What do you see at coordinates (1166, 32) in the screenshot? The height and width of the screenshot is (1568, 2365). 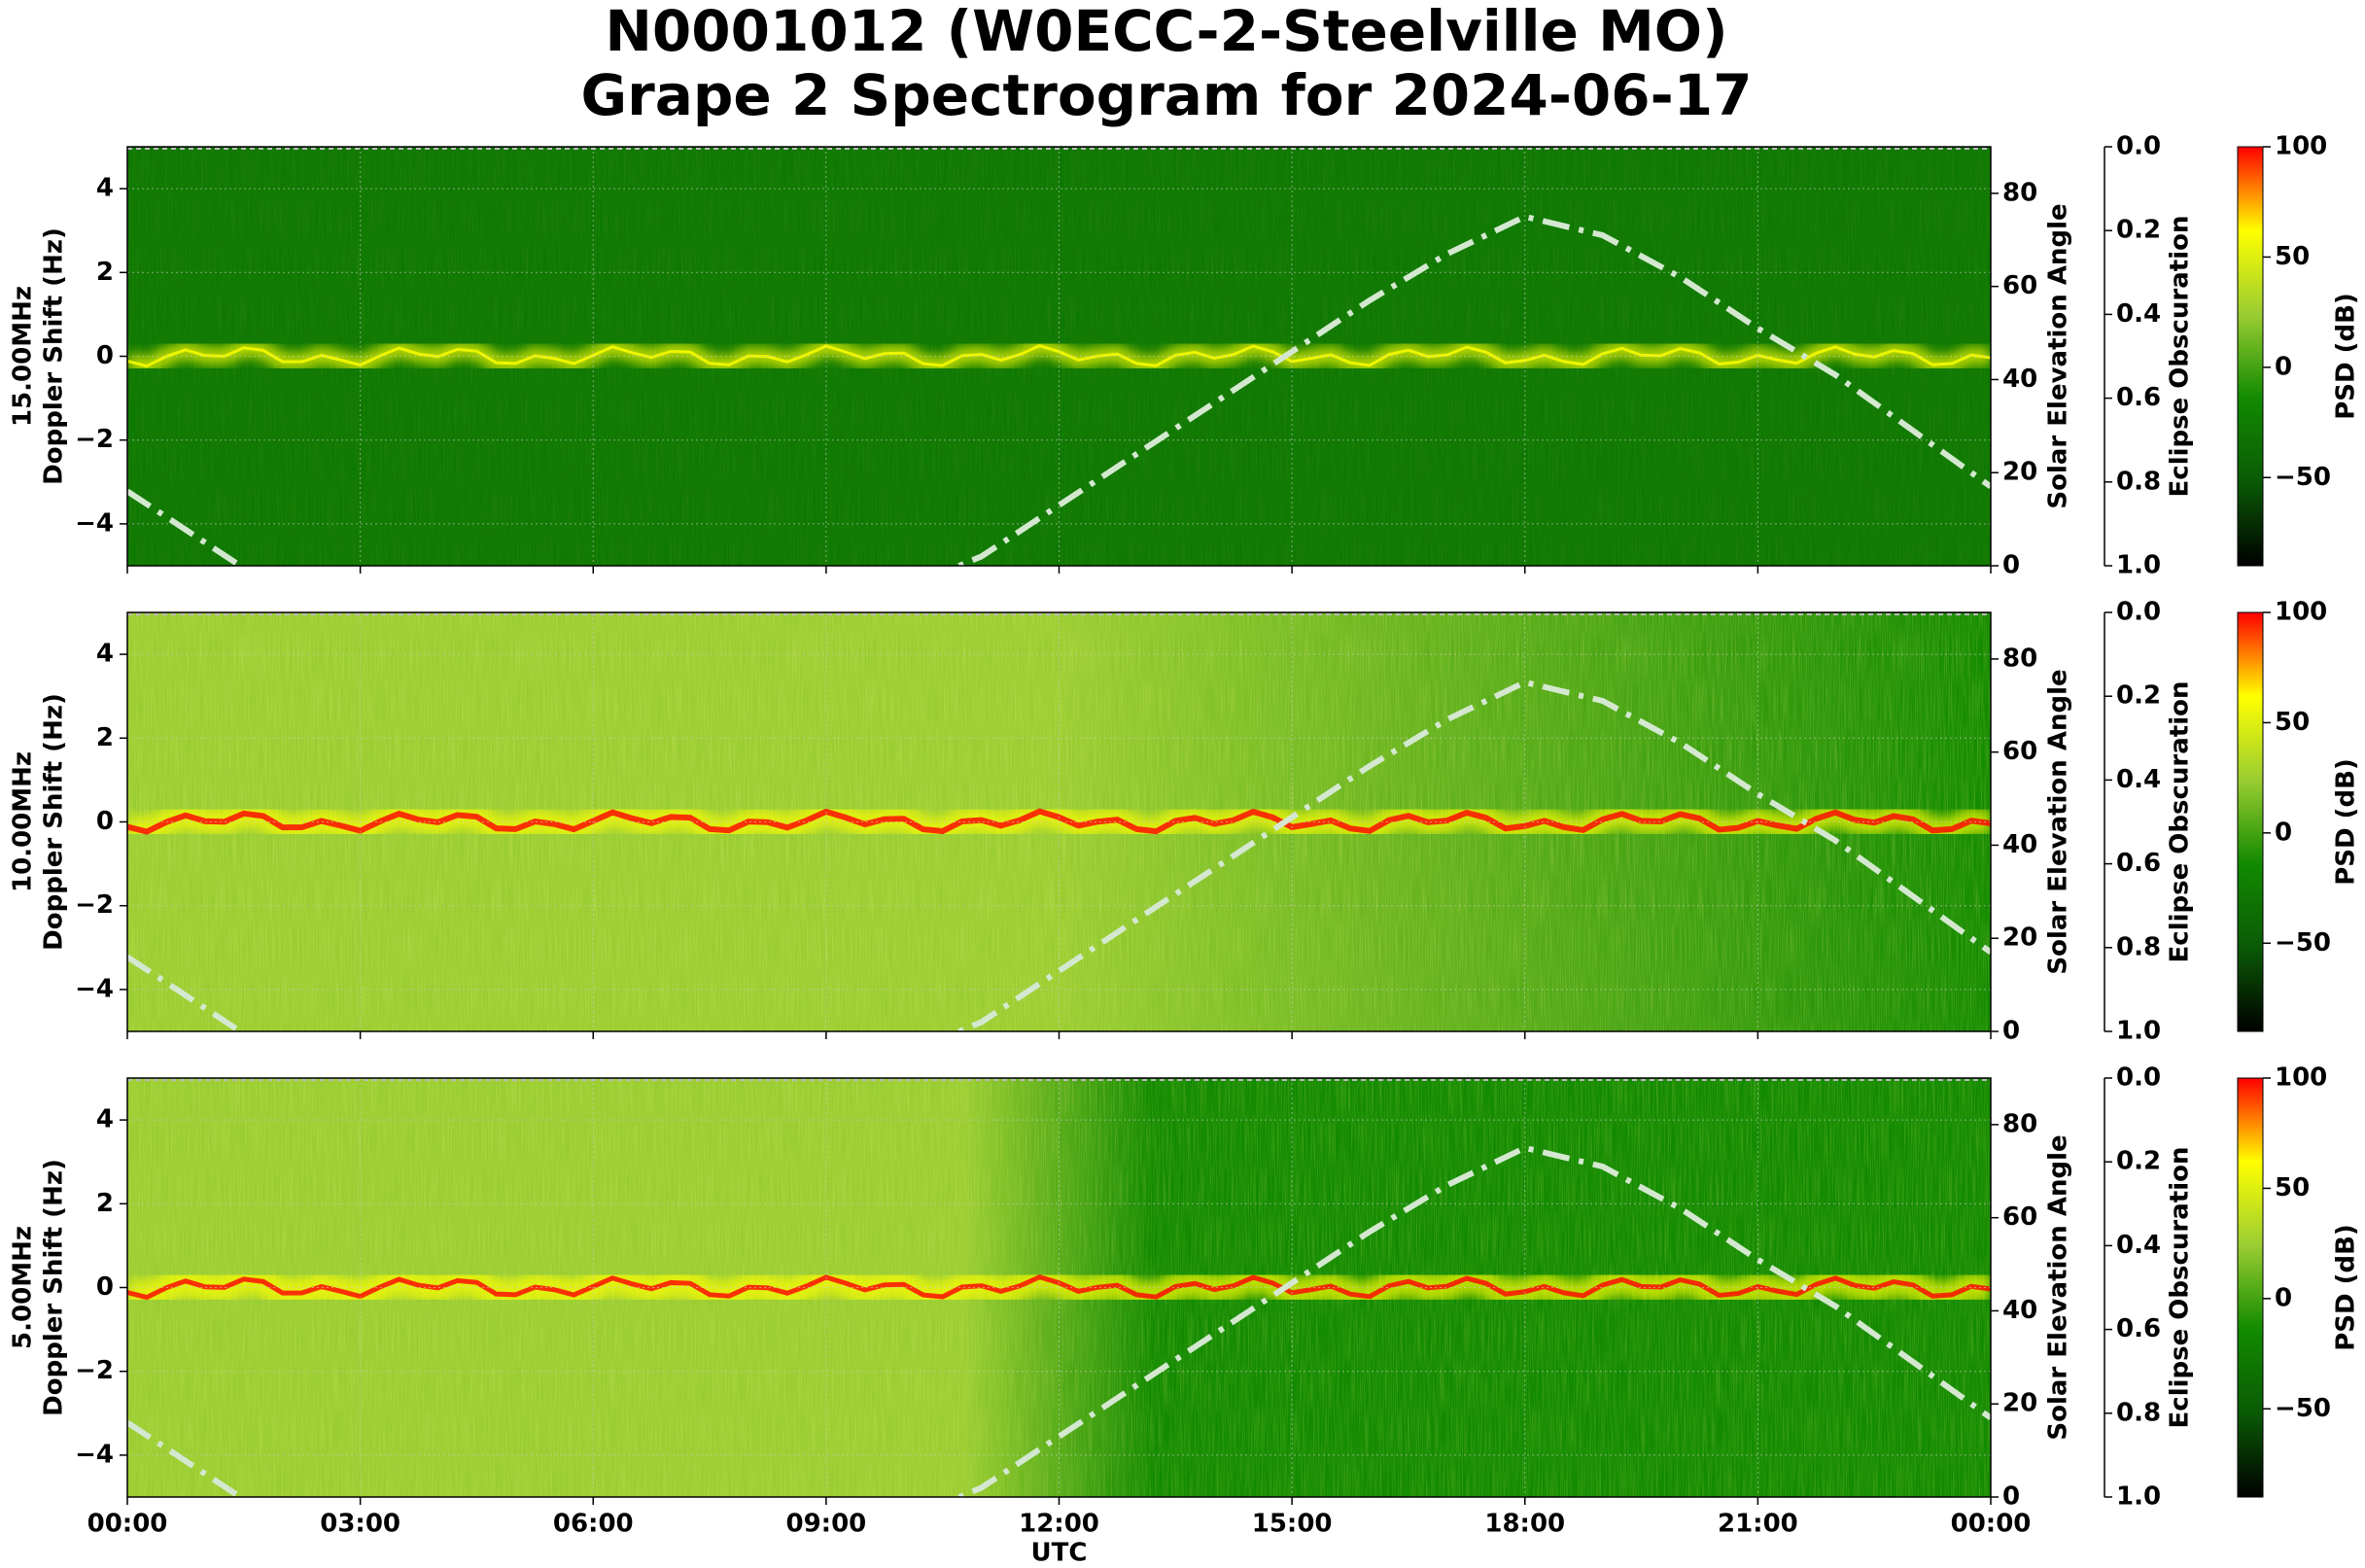 I see `chart-title: N0001012 (W0ECC-2-Steelville MO)` at bounding box center [1166, 32].